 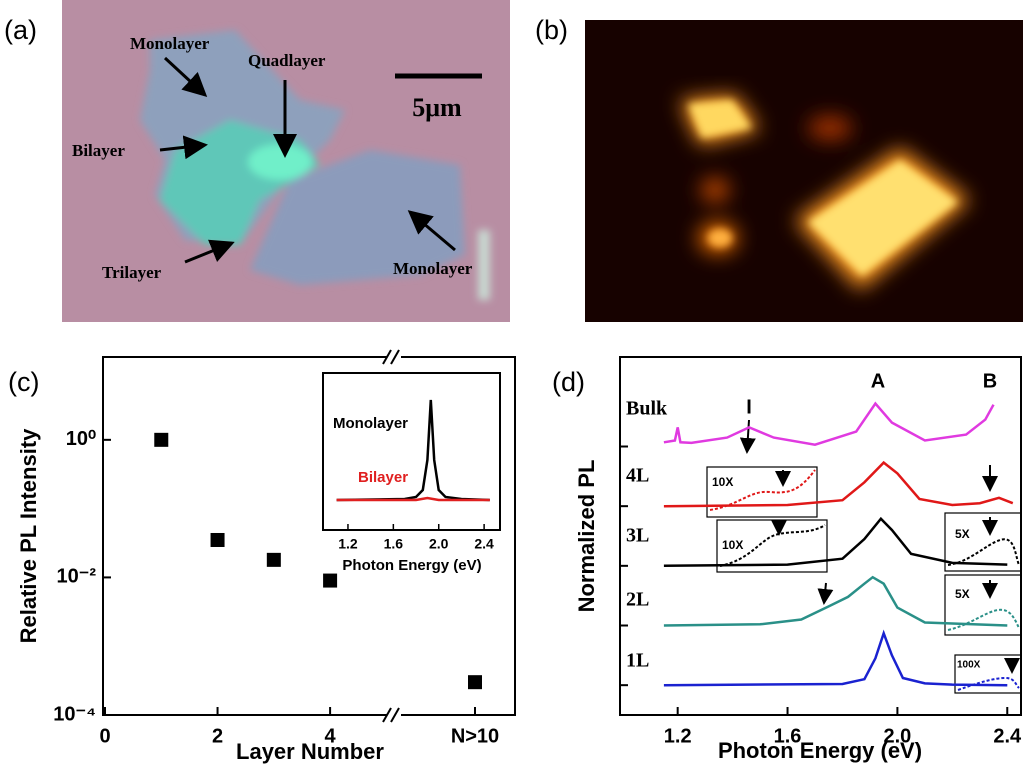 I want to click on series-label: 4L, so click(x=637, y=476).